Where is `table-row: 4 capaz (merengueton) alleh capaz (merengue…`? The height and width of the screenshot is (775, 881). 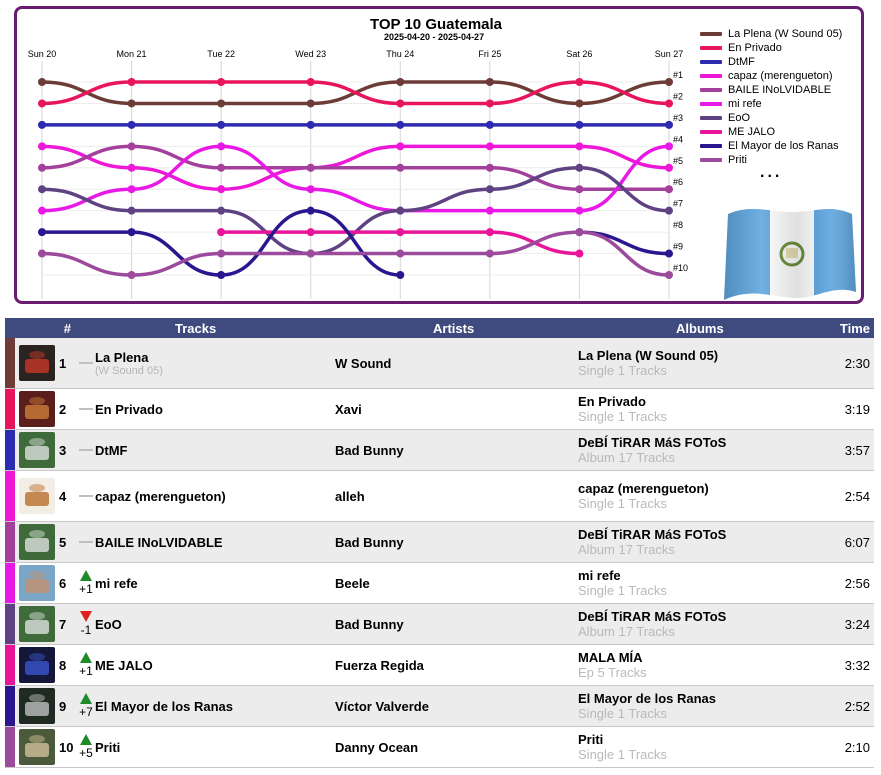
table-row: 4 capaz (merengueton) alleh capaz (merengue… is located at coordinates (440, 496).